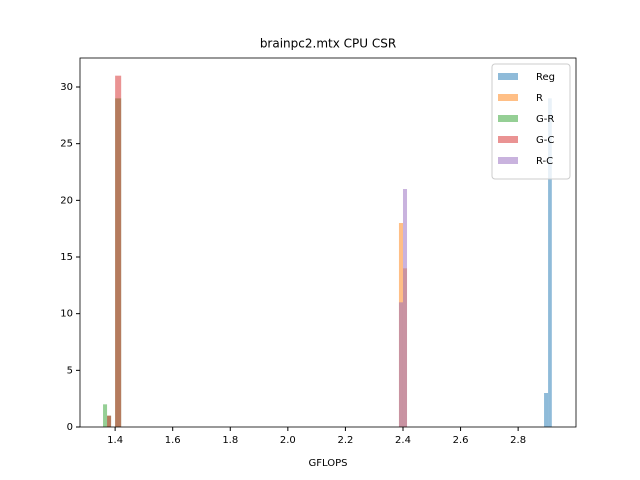  What do you see at coordinates (115, 440) in the screenshot?
I see `x-tick-label: 1.4` at bounding box center [115, 440].